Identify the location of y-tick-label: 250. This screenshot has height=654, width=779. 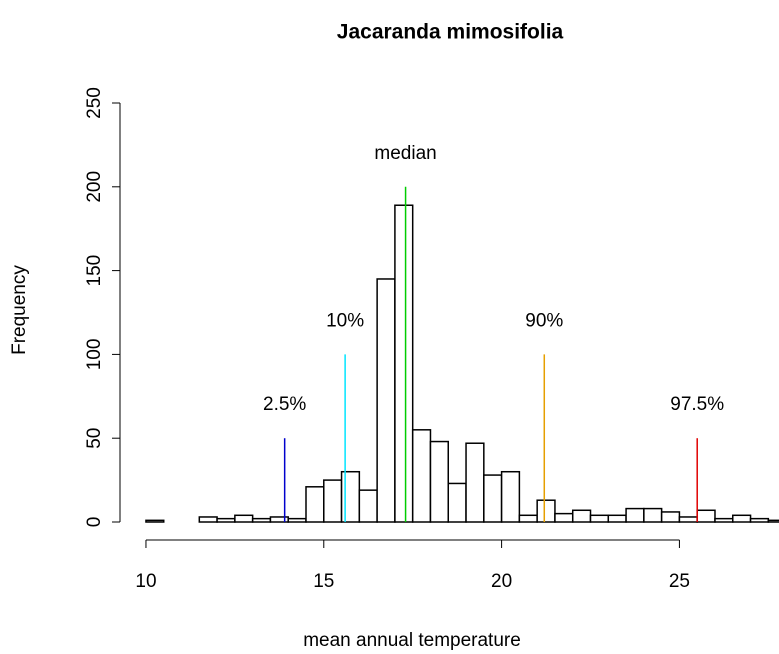
(94, 103).